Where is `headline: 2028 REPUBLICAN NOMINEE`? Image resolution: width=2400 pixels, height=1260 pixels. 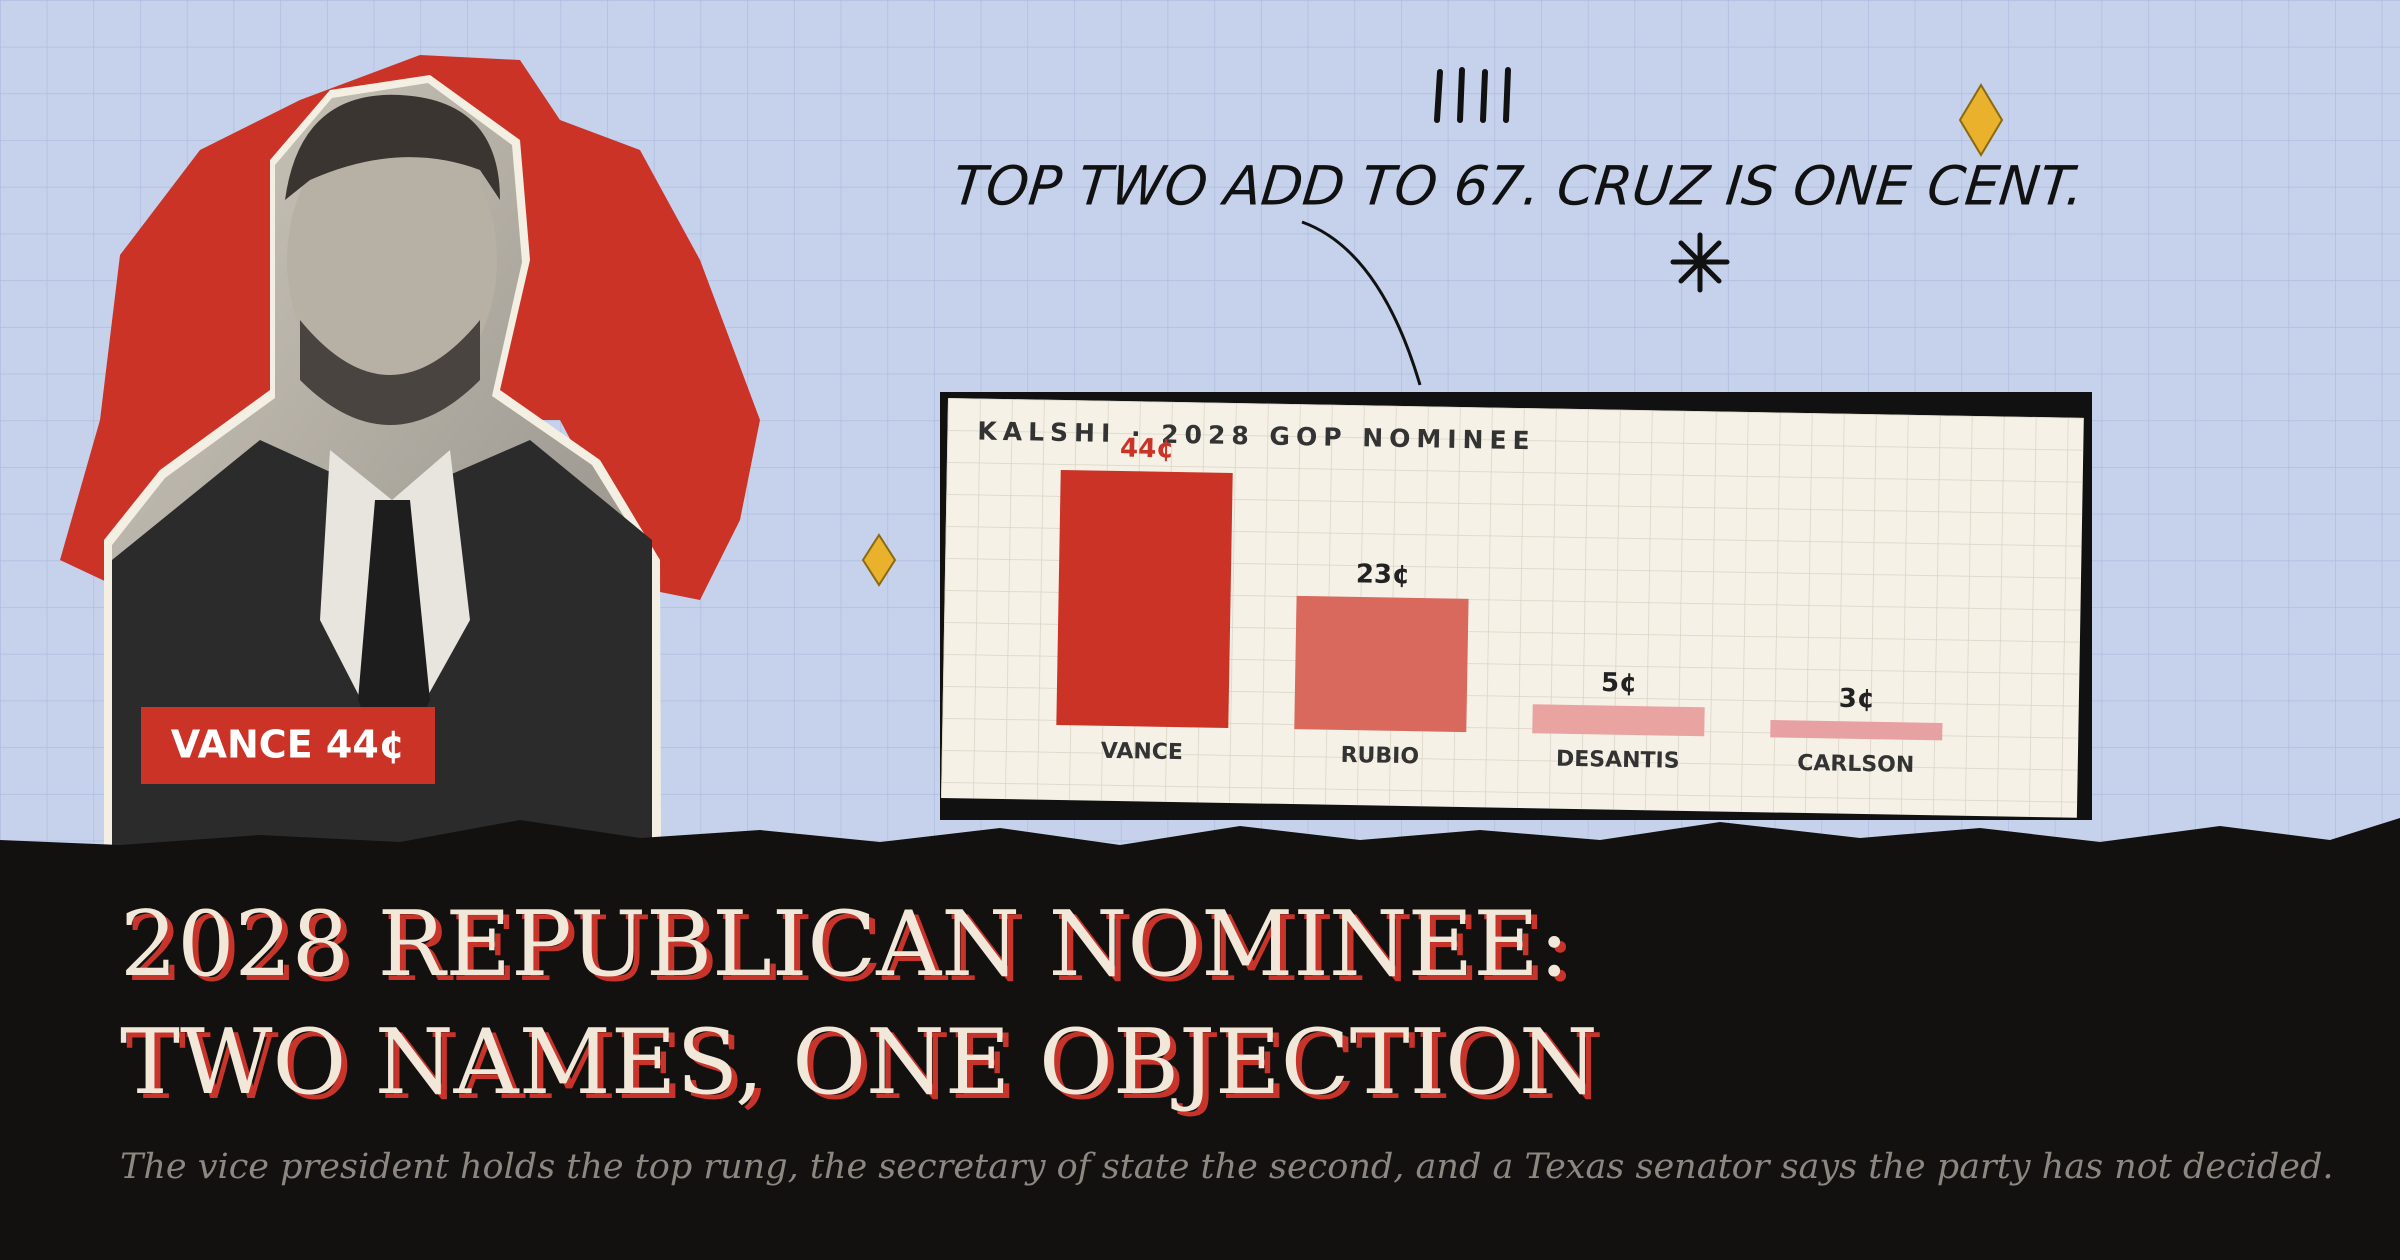 headline: 2028 REPUBLICAN NOMINEE is located at coordinates (862, 1006).